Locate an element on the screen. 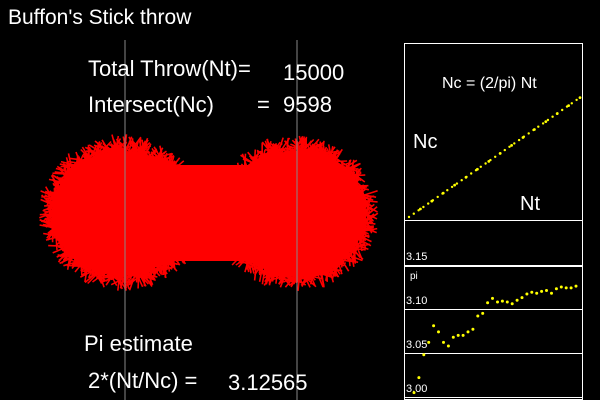 This screenshot has height=400, width=600. intersect-equals: = is located at coordinates (263, 104).